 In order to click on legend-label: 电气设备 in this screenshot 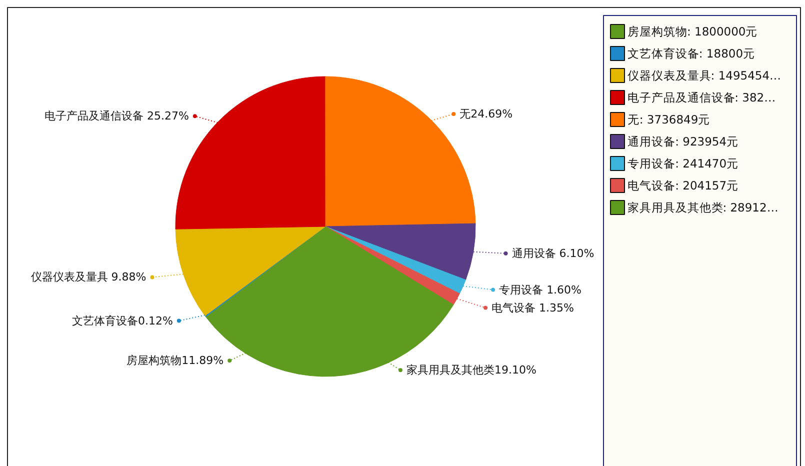, I will do `click(652, 185)`.